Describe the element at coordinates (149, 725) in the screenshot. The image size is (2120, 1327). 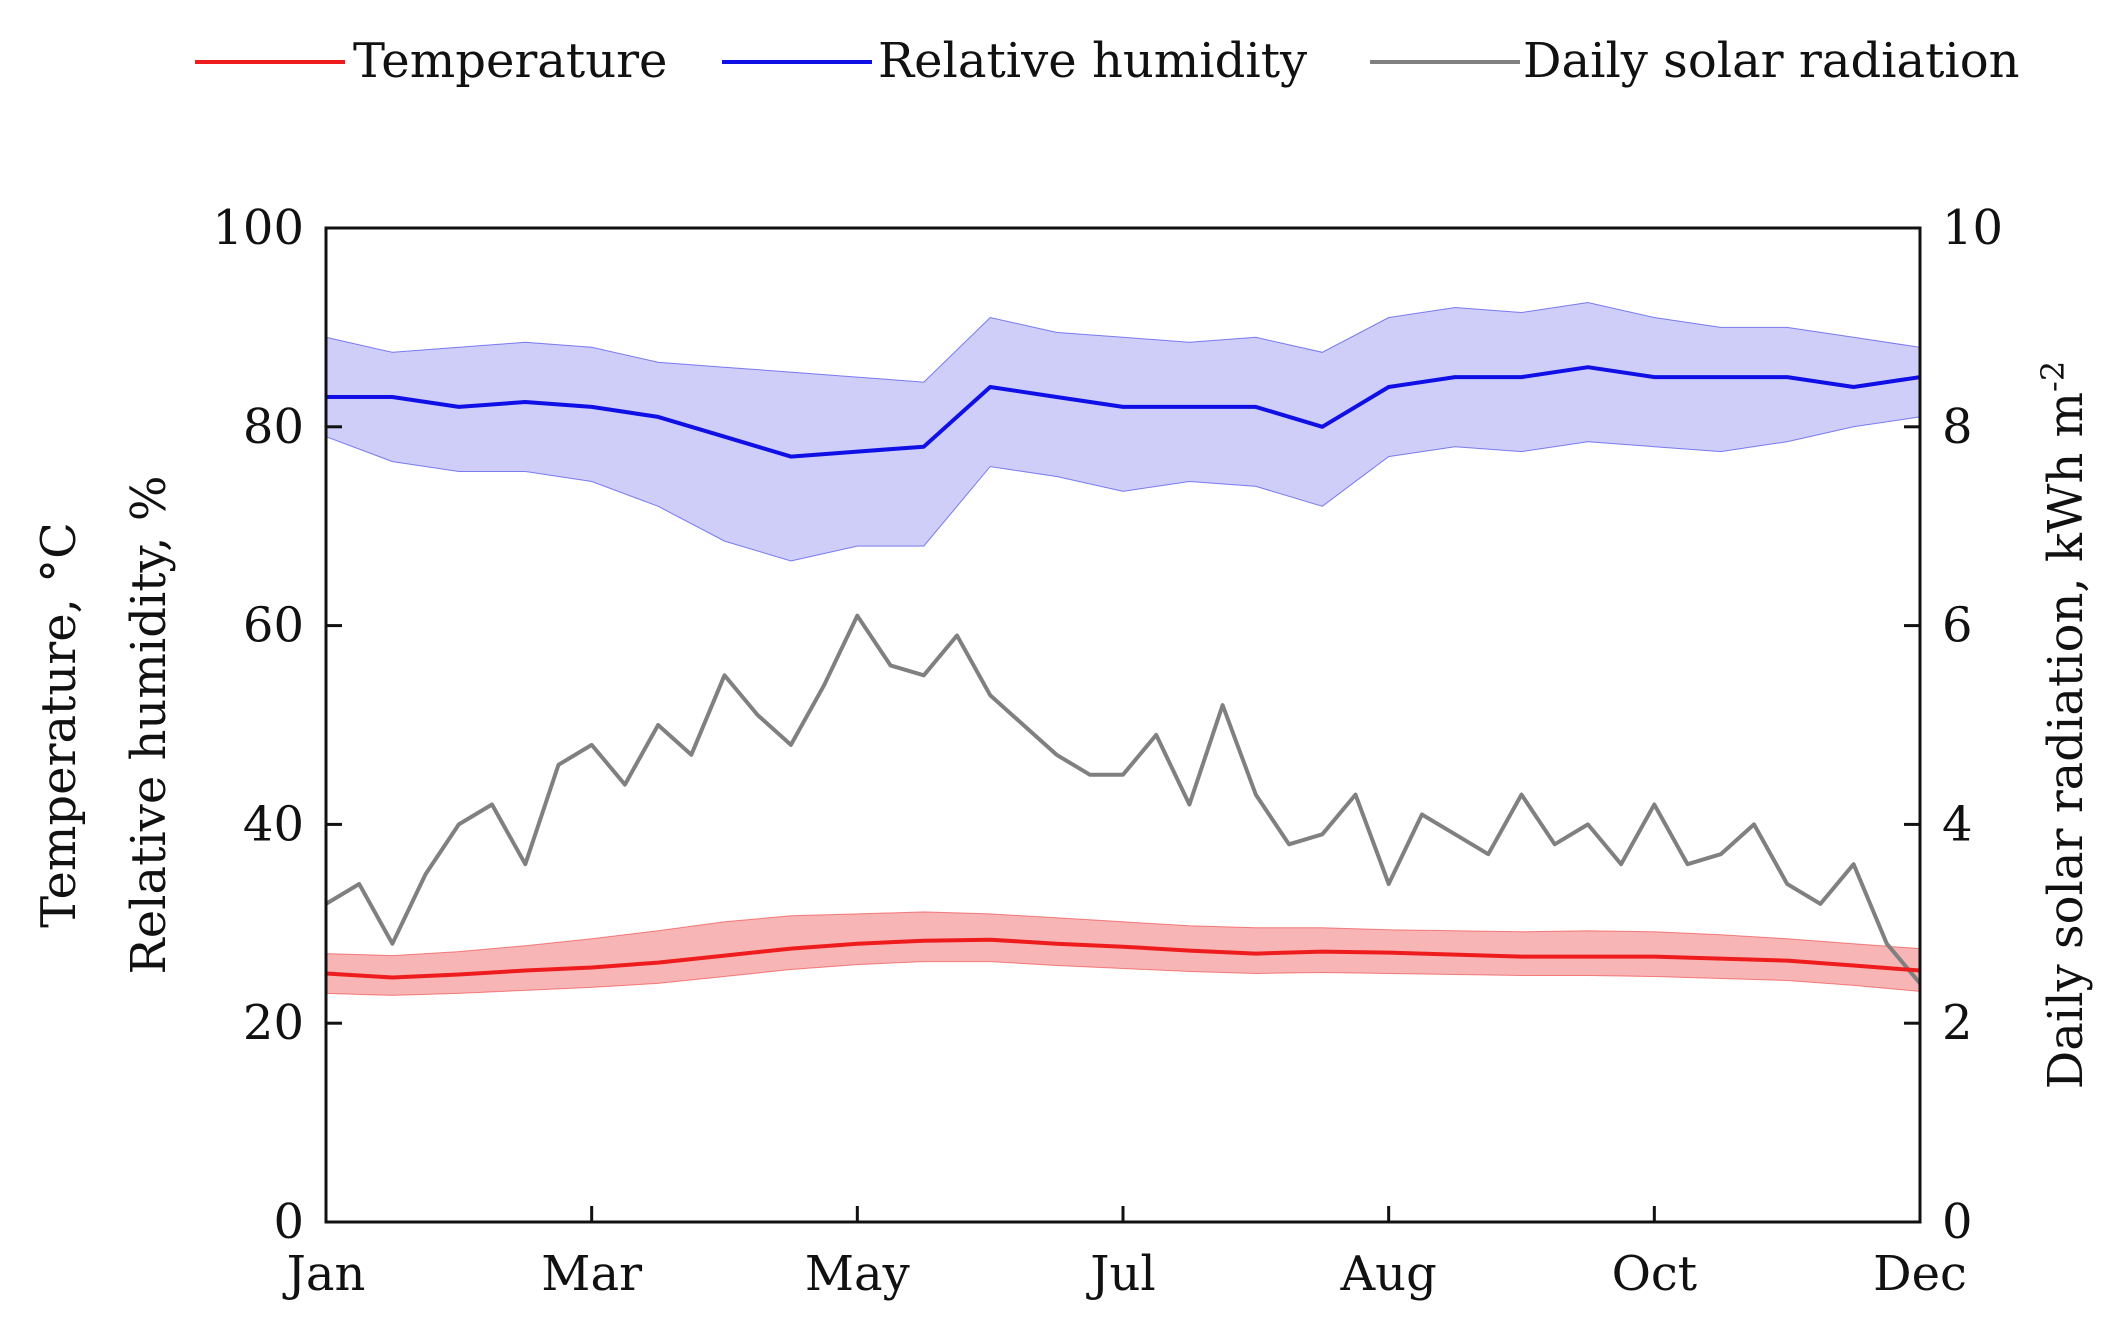
I see `left-axis-title-humidity: Relative humidity, %` at that location.